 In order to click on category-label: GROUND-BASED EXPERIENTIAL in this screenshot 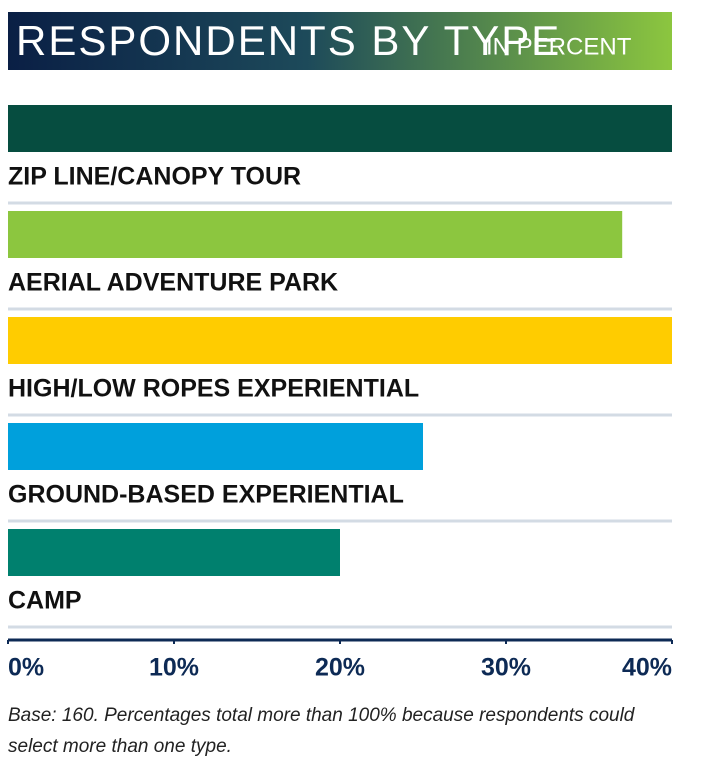, I will do `click(206, 495)`.